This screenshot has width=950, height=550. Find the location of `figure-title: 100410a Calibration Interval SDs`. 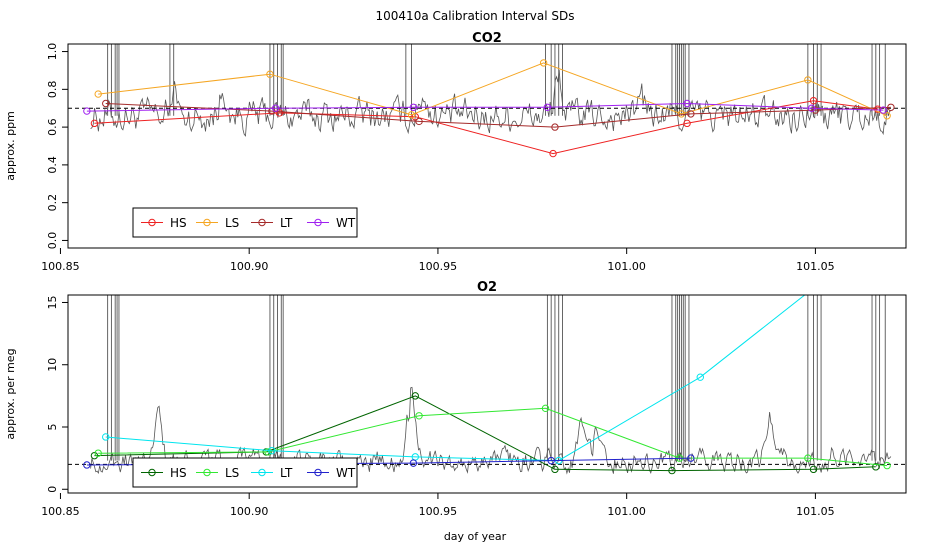

figure-title: 100410a Calibration Interval SDs is located at coordinates (475, 16).